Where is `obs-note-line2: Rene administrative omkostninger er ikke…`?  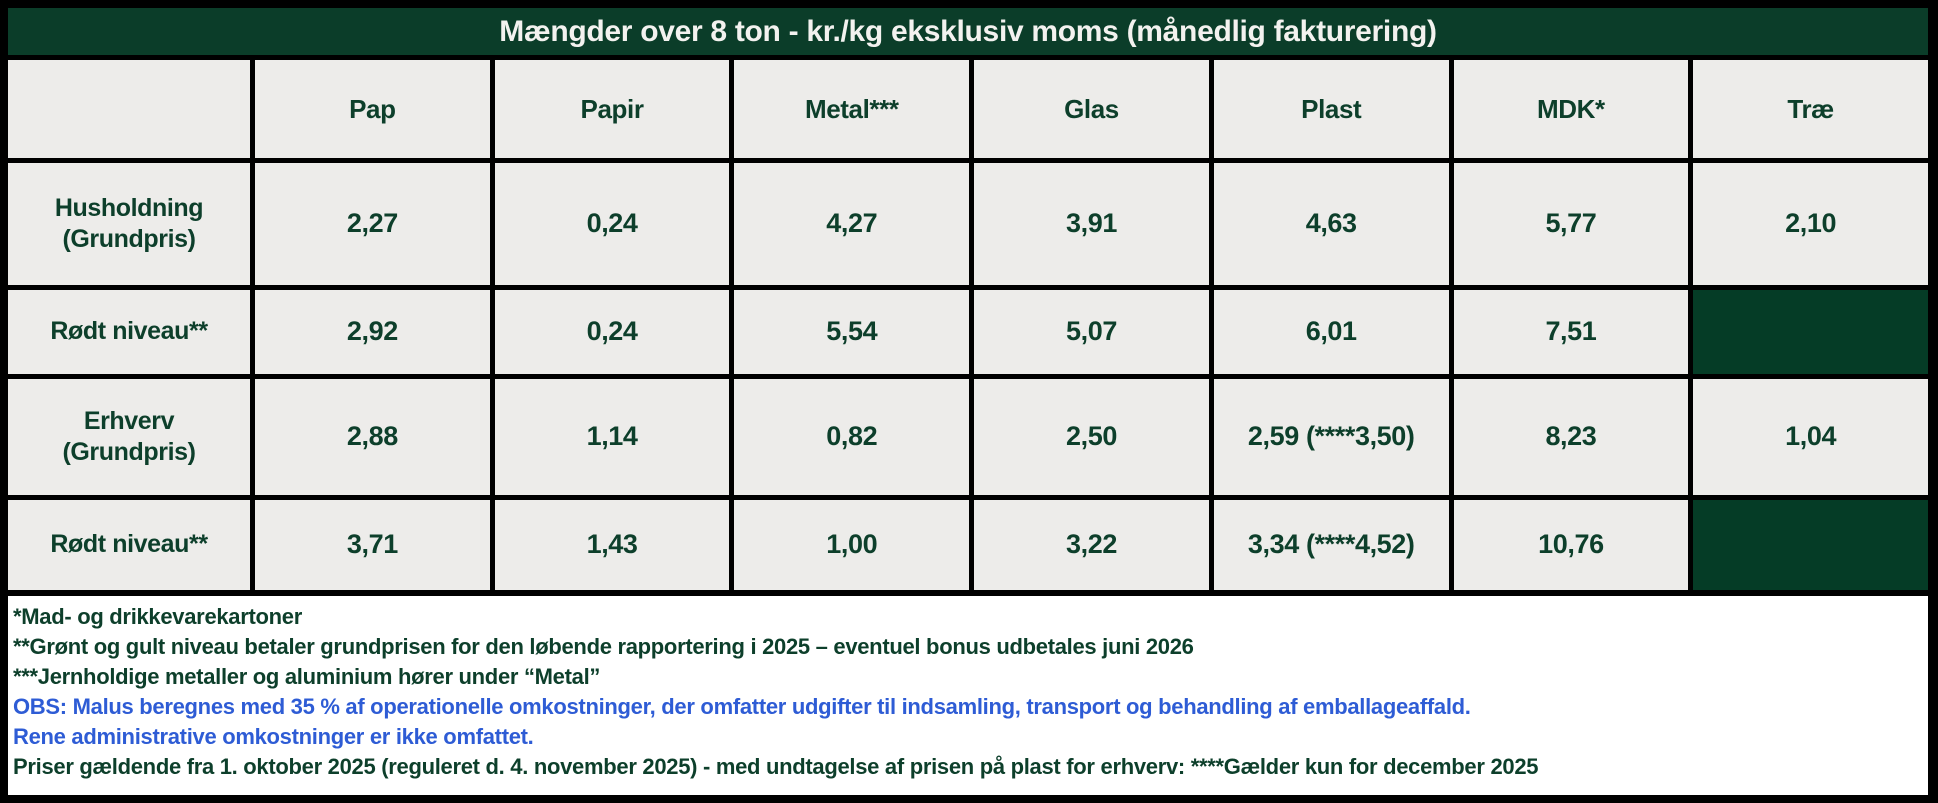 obs-note-line2: Rene administrative omkostninger er ikke… is located at coordinates (273, 736).